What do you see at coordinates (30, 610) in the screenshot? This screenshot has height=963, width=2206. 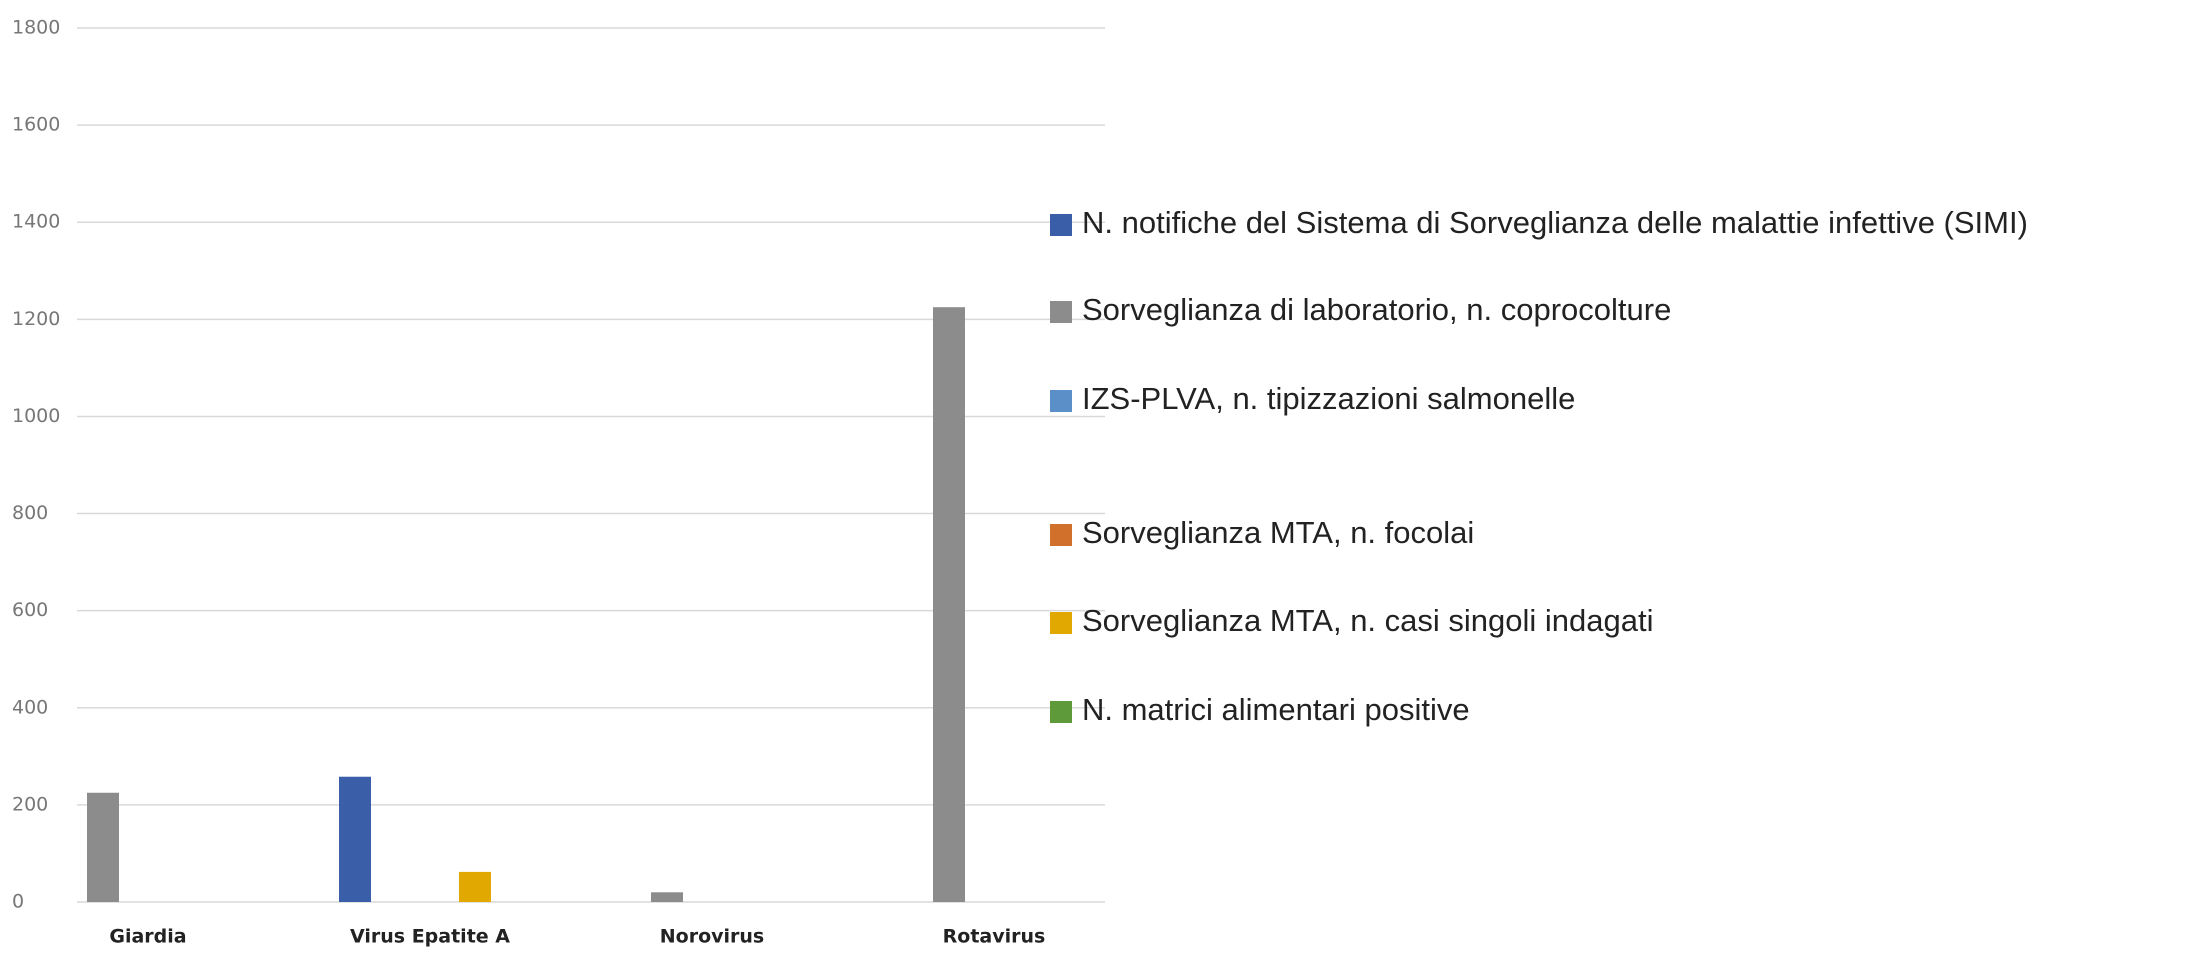 I see `y-tick-label: 600` at bounding box center [30, 610].